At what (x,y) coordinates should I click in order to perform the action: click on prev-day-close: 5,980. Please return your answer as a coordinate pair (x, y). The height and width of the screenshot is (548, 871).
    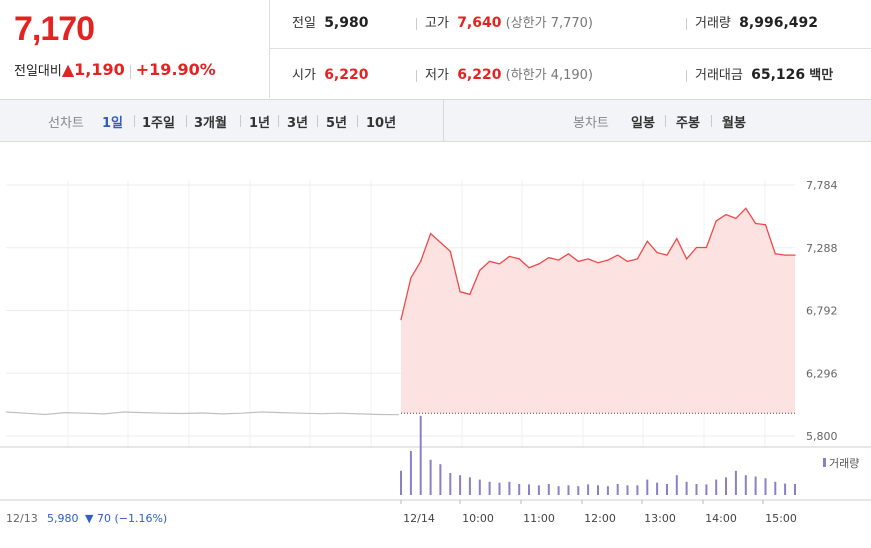
    Looking at the image, I should click on (63, 518).